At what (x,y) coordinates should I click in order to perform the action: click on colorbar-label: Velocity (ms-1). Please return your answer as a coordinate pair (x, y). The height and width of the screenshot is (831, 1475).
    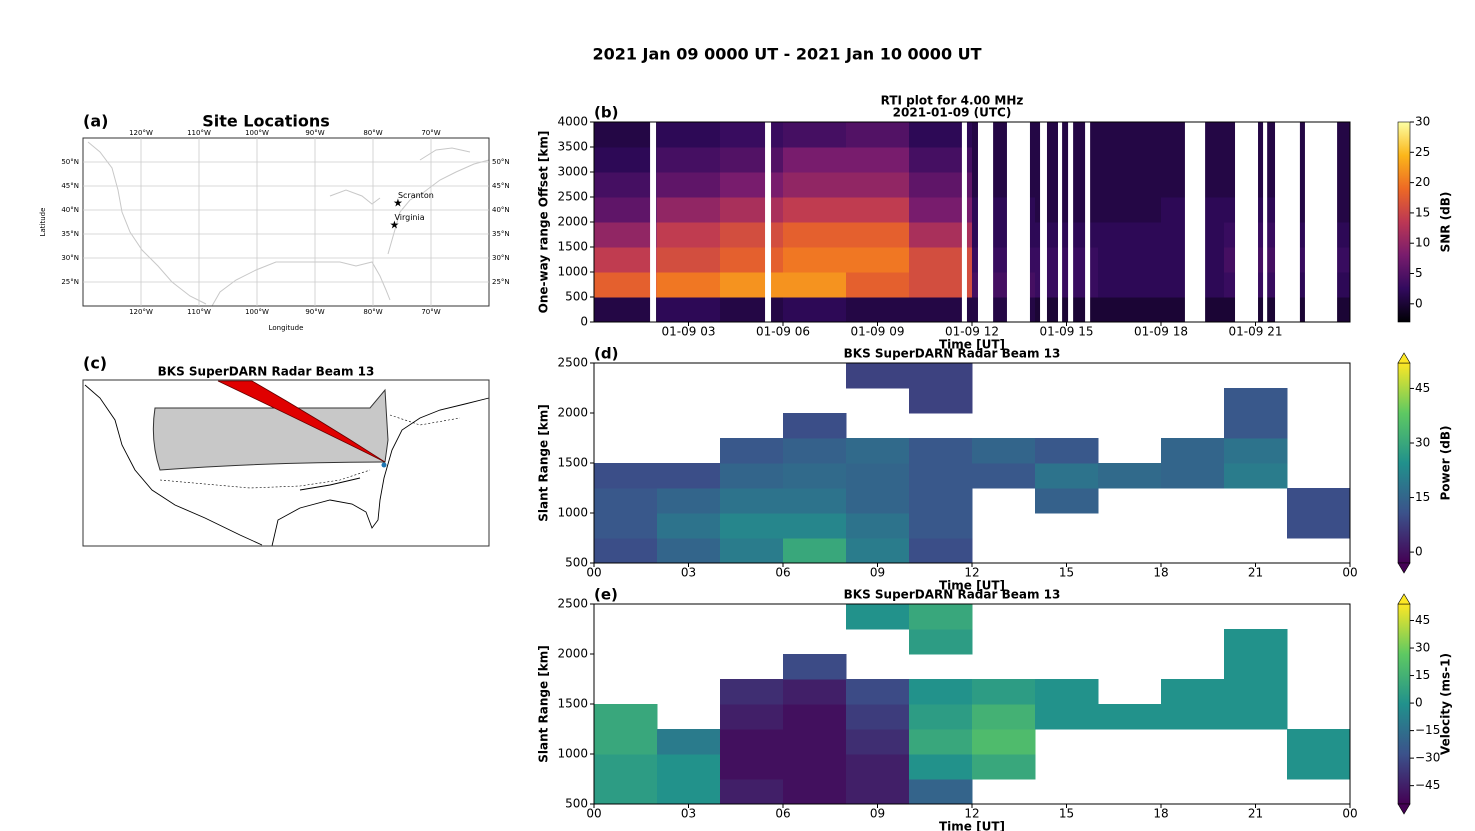
    Looking at the image, I should click on (1446, 704).